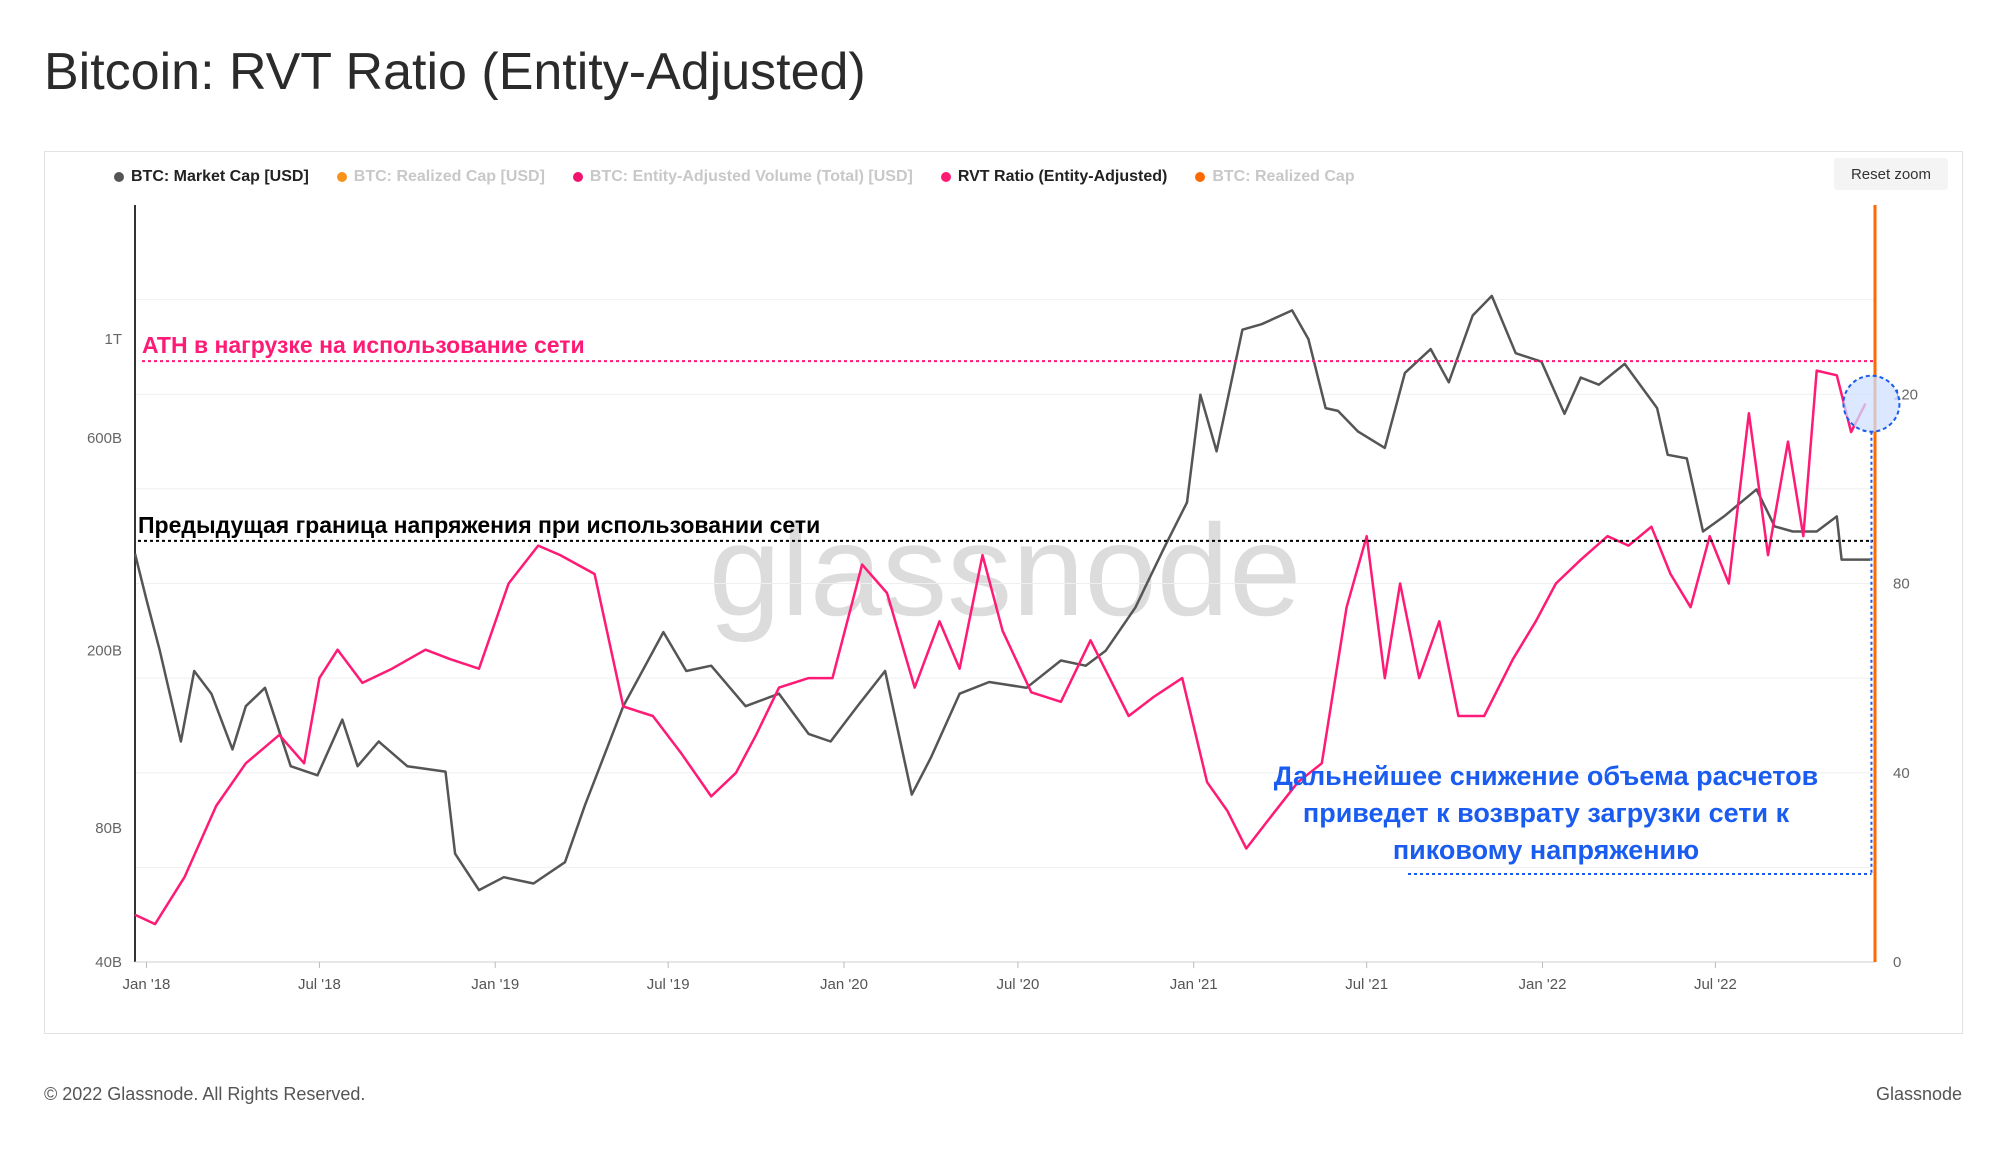 The width and height of the screenshot is (2000, 1152). I want to click on x-tick-label: Jul '22, so click(1715, 984).